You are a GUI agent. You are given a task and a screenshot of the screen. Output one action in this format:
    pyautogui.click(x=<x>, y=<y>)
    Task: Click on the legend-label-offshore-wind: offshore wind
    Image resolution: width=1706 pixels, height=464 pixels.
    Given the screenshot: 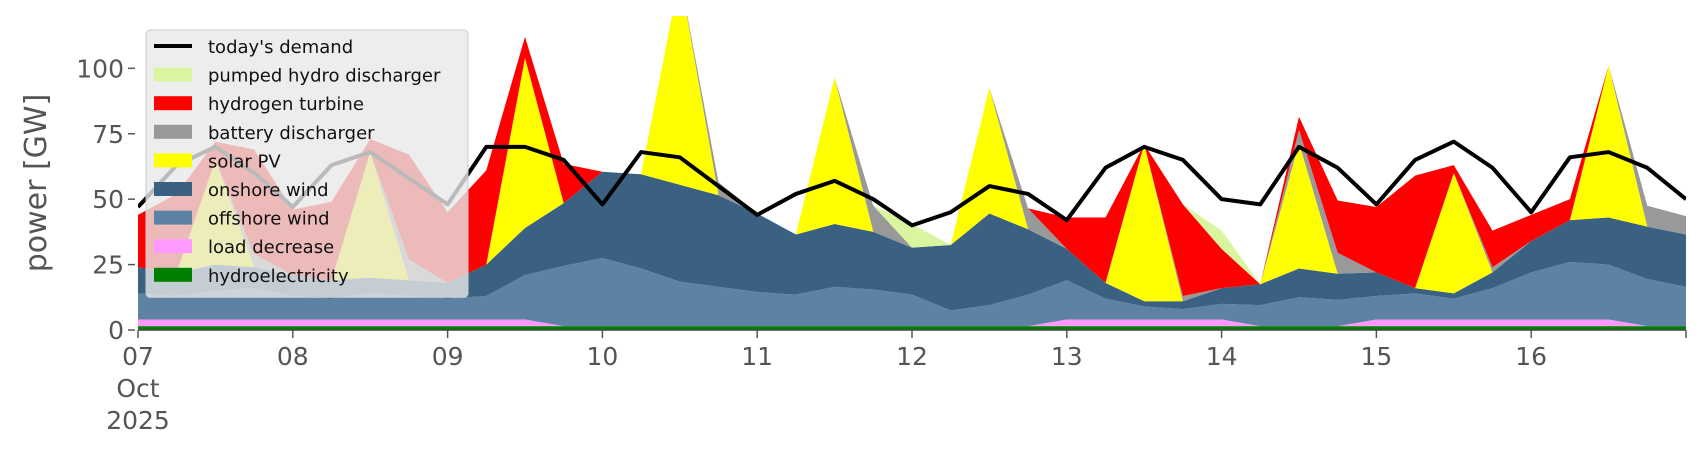 What is the action you would take?
    pyautogui.click(x=269, y=219)
    